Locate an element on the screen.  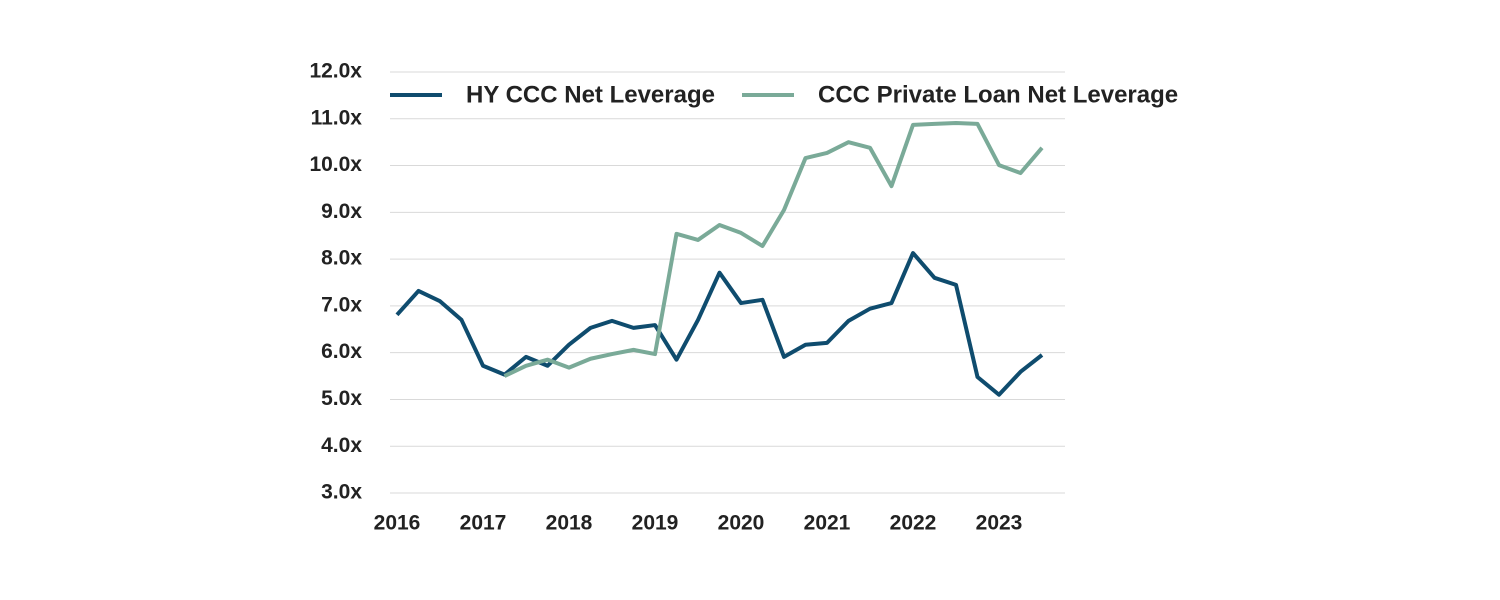
y-tick-label: 4.0x is located at coordinates (341, 445).